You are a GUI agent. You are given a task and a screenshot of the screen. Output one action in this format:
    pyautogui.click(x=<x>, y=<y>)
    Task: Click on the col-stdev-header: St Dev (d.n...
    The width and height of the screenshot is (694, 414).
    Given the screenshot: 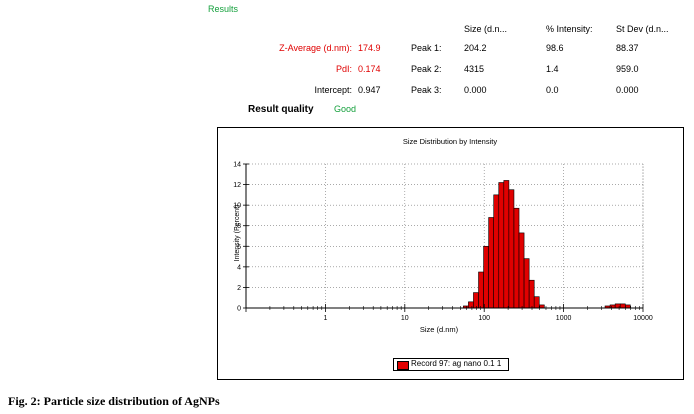 What is the action you would take?
    pyautogui.click(x=642, y=29)
    